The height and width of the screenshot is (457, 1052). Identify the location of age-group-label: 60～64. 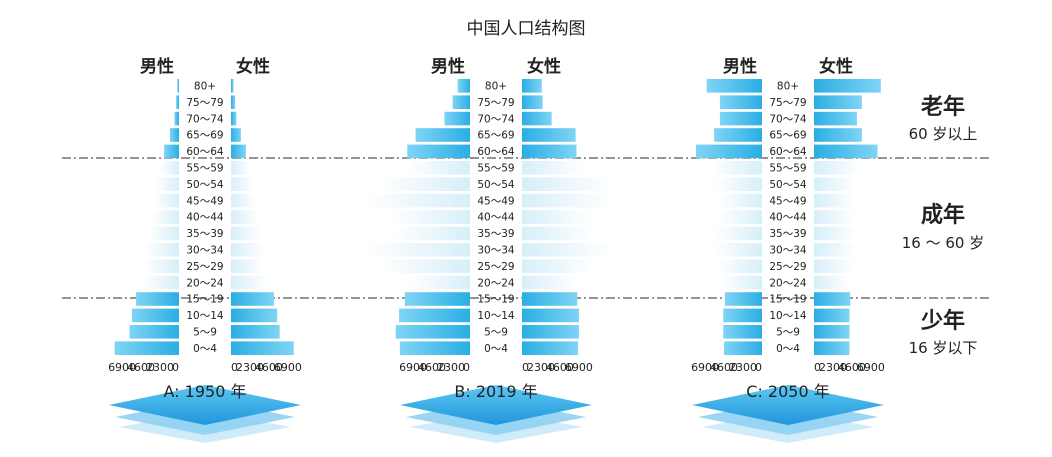
(788, 152).